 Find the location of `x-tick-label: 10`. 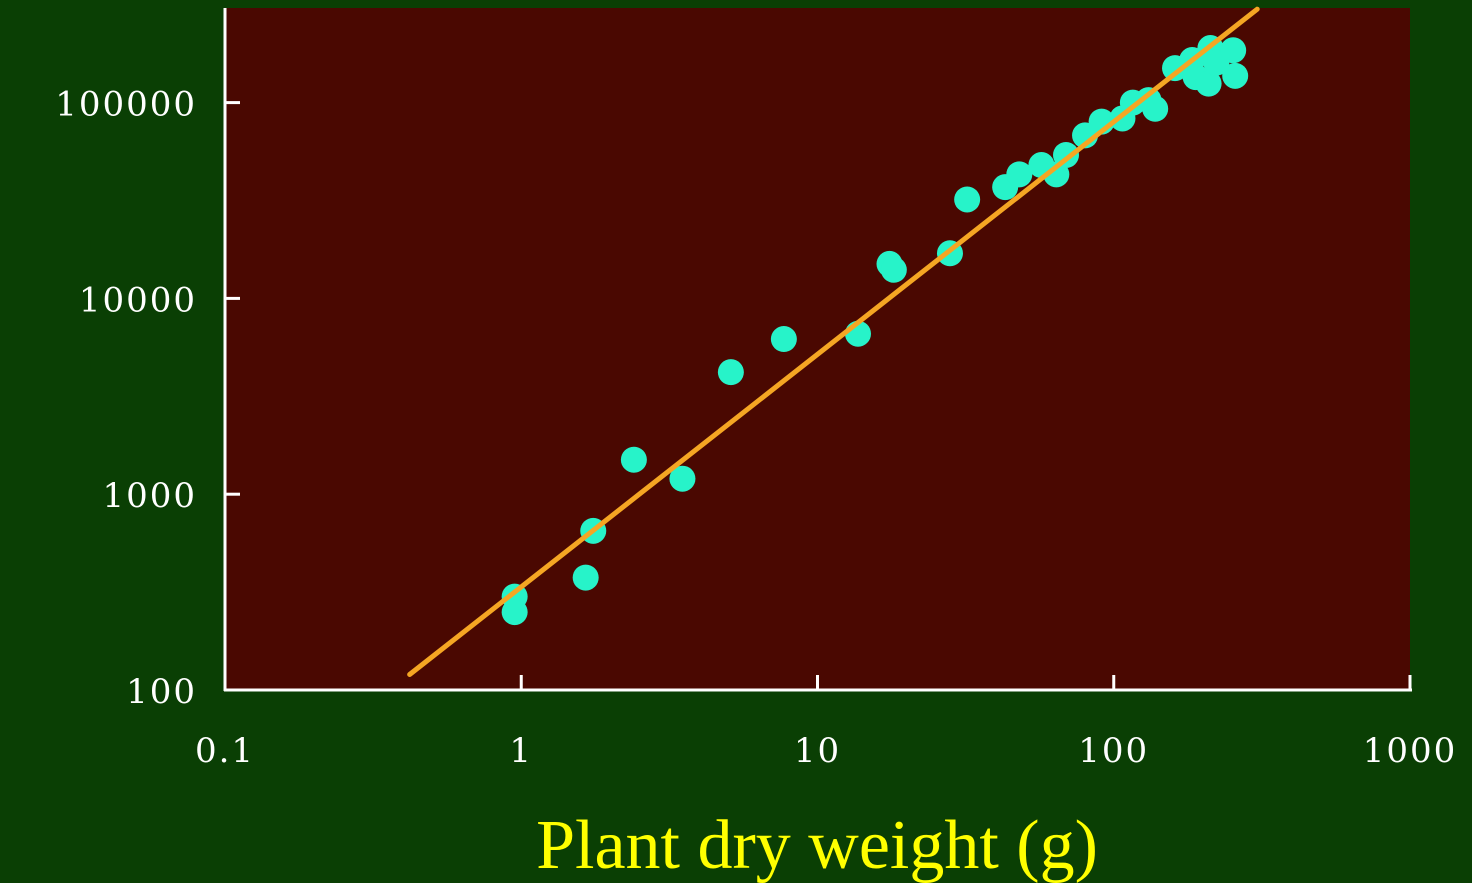

x-tick-label: 10 is located at coordinates (817, 751).